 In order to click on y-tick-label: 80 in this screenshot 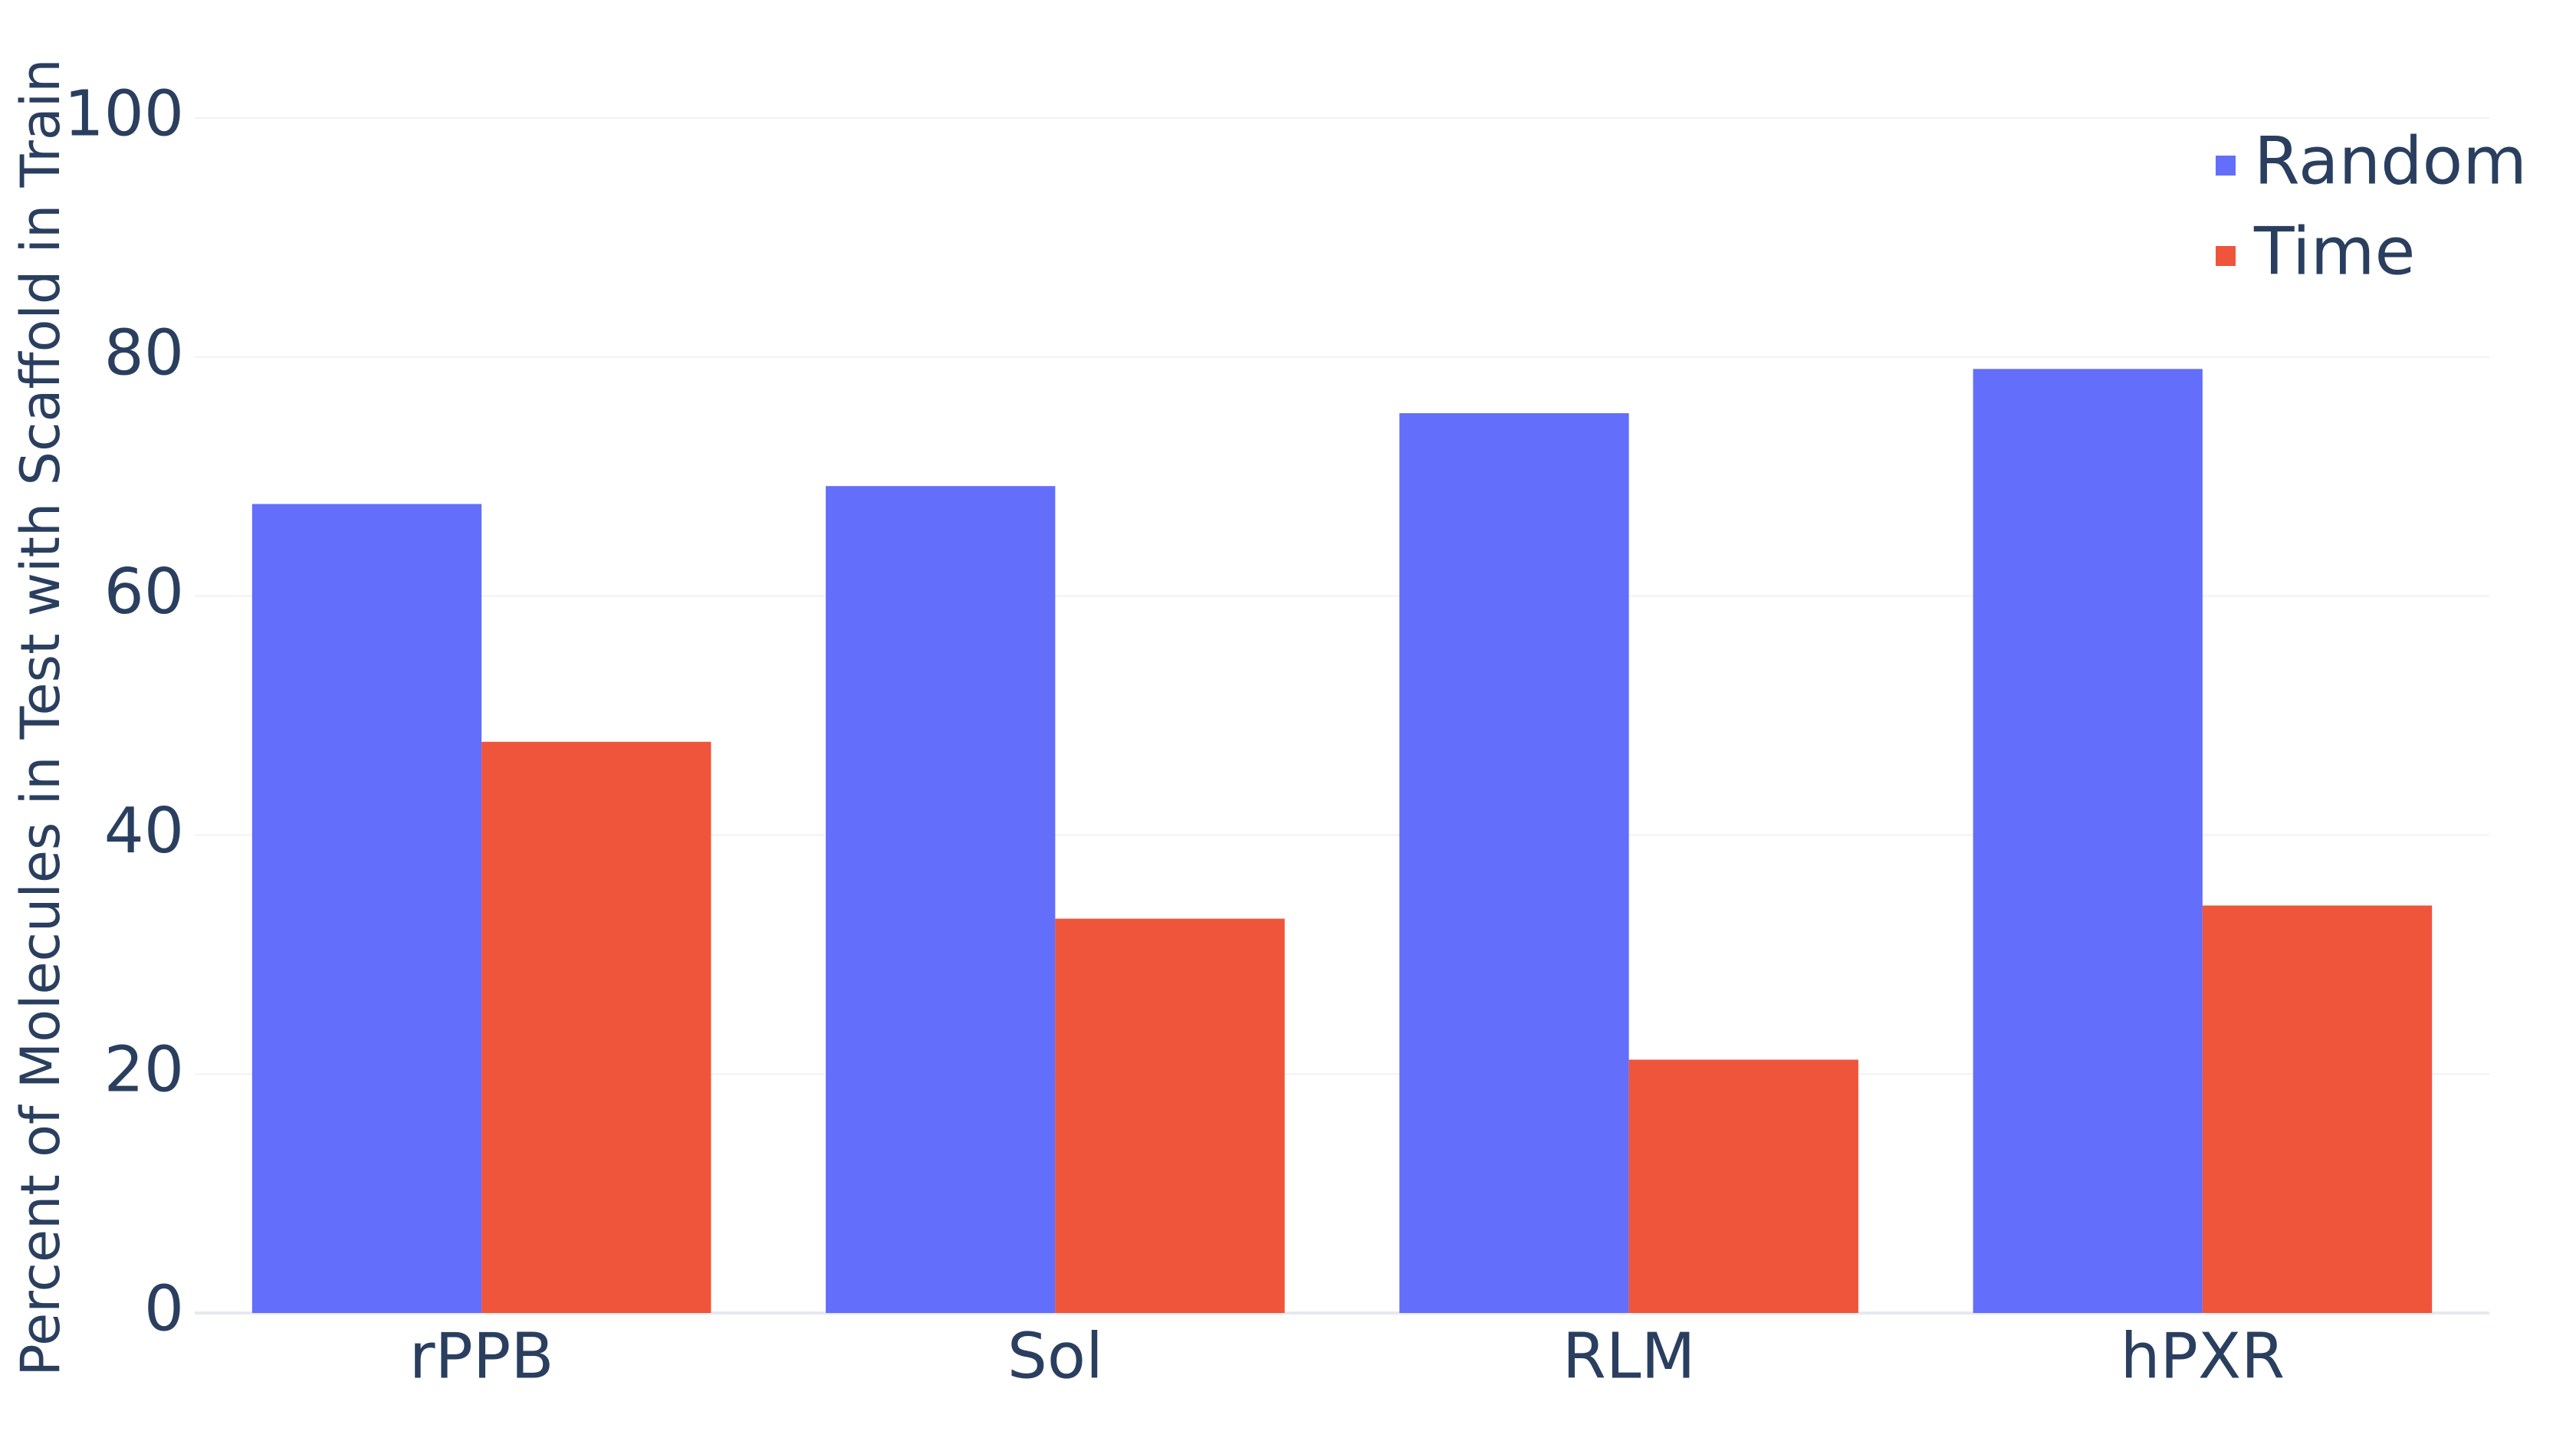, I will do `click(144, 353)`.